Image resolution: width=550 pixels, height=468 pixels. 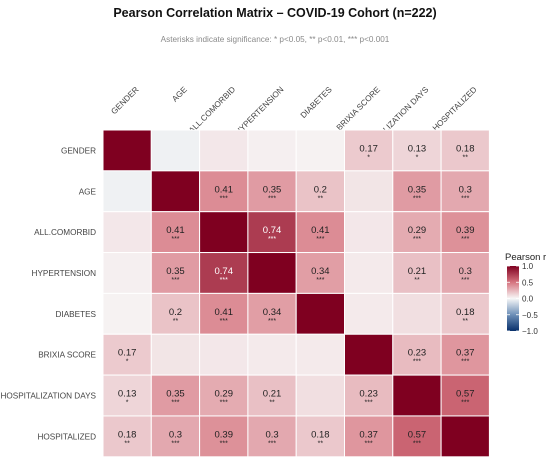 I want to click on legend: Pearson r 1.0 0.5 0.0 −0.5 −1.0, so click(x=525, y=294).